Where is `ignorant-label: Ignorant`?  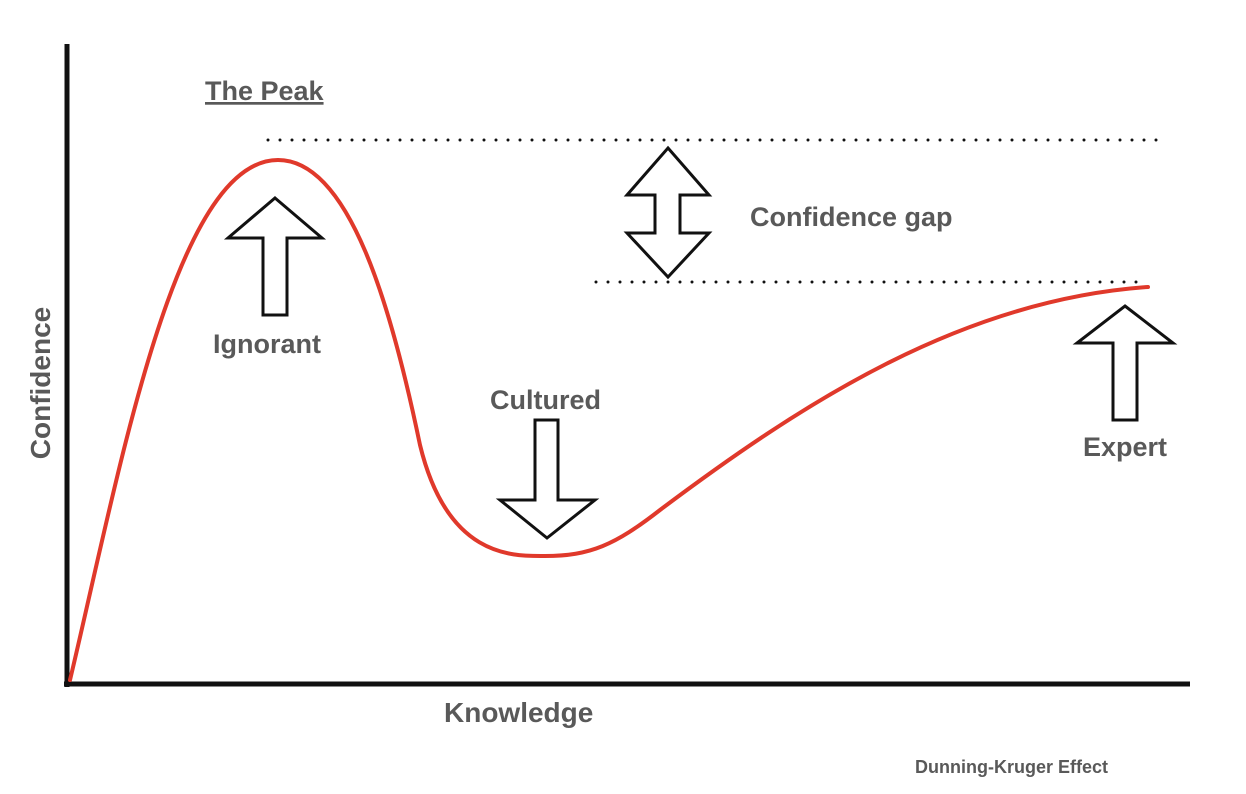
ignorant-label: Ignorant is located at coordinates (267, 344).